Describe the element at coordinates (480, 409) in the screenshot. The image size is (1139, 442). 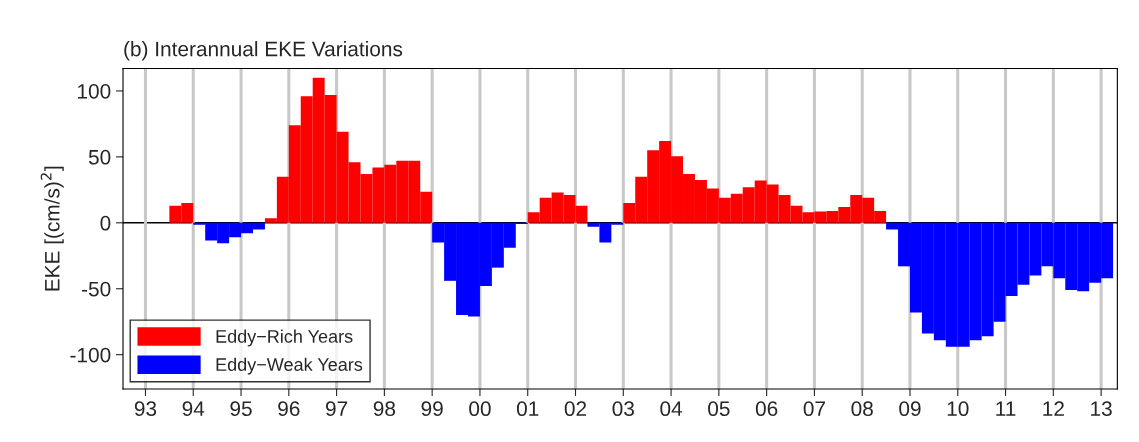
I see `x-tick-label: 00` at that location.